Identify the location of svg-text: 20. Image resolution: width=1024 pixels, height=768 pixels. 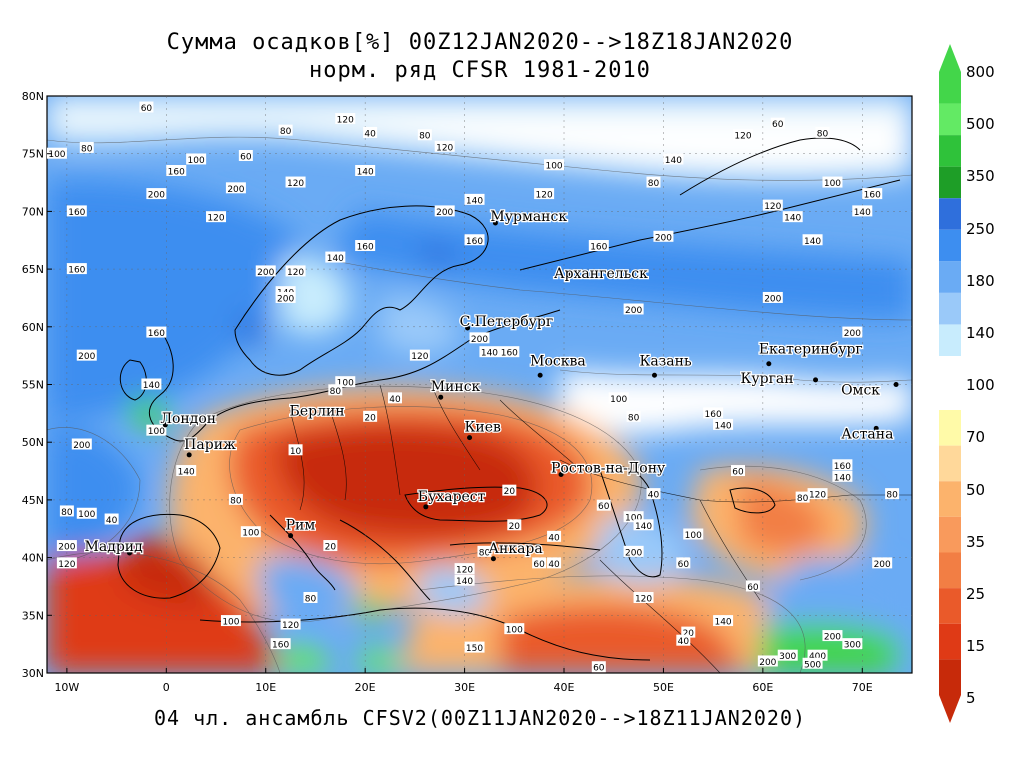
(510, 492).